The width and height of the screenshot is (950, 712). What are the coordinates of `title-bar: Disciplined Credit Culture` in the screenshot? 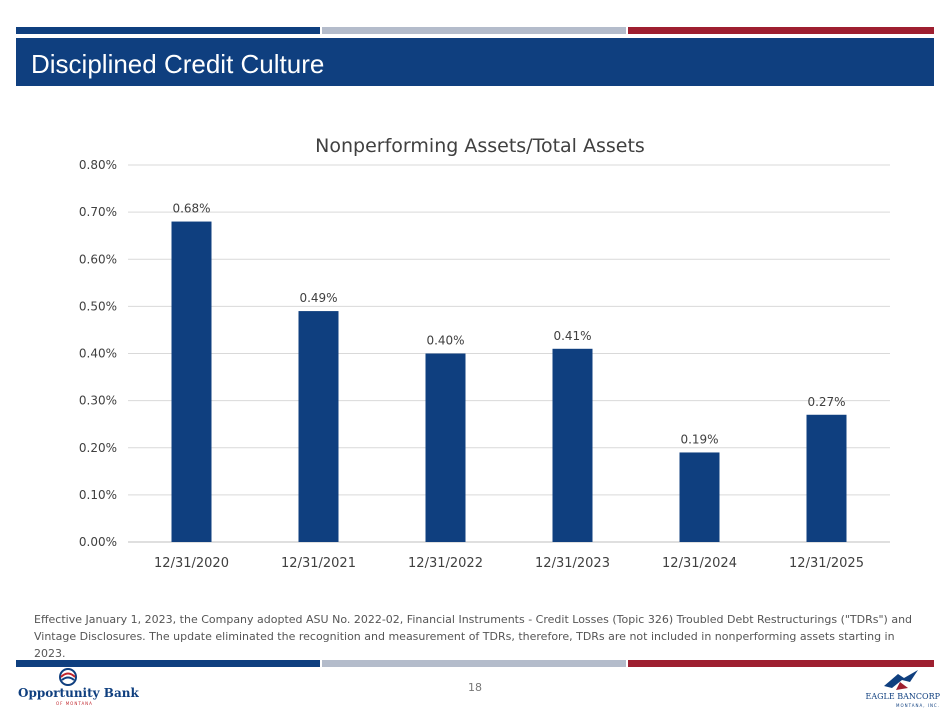 It's located at (475, 62).